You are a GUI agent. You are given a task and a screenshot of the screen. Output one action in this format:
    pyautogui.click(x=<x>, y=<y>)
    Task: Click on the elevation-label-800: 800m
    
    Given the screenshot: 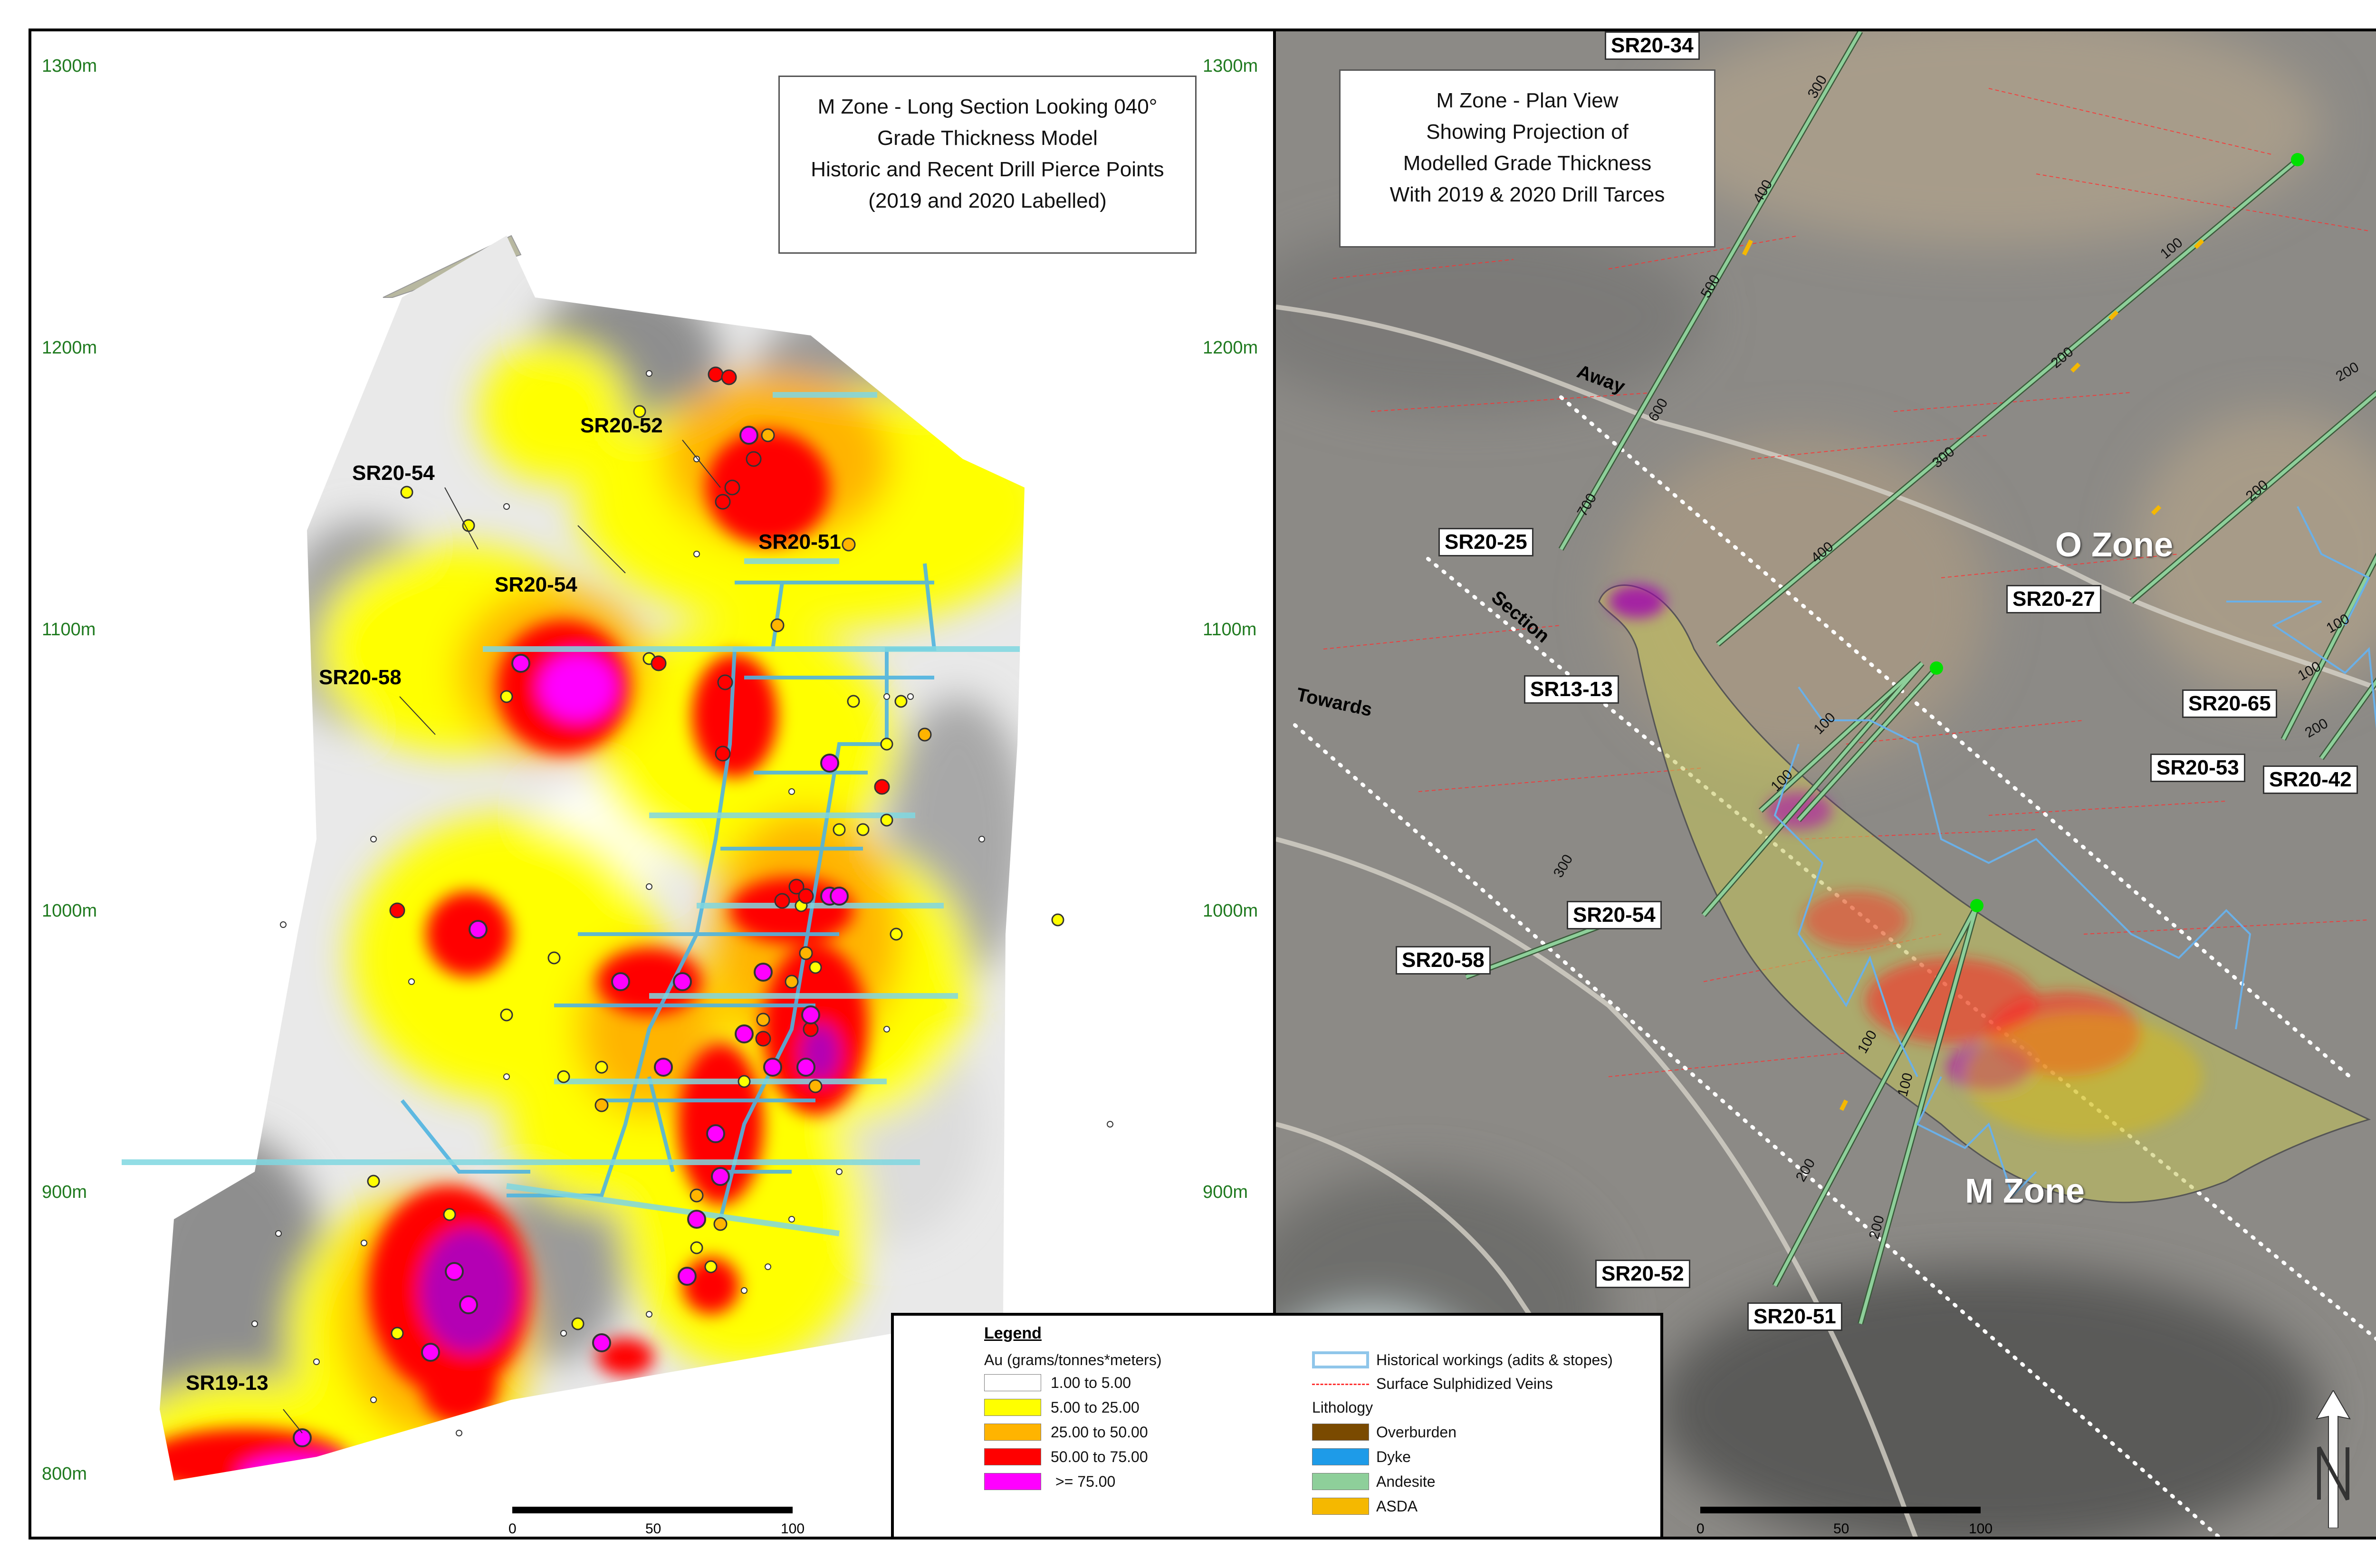 What is the action you would take?
    pyautogui.click(x=64, y=1474)
    